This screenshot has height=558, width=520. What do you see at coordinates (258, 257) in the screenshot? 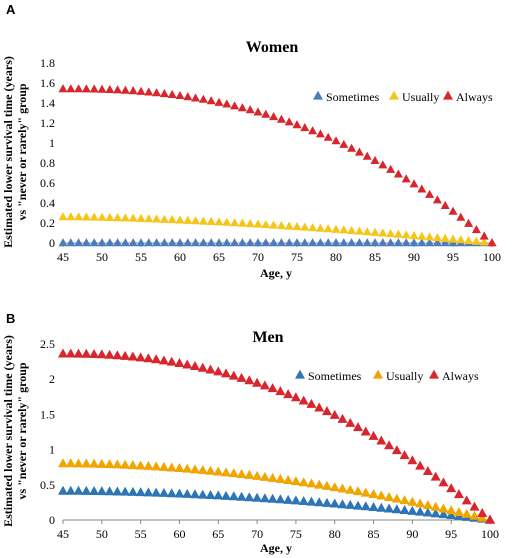
I see `x-tick-label: 70` at bounding box center [258, 257].